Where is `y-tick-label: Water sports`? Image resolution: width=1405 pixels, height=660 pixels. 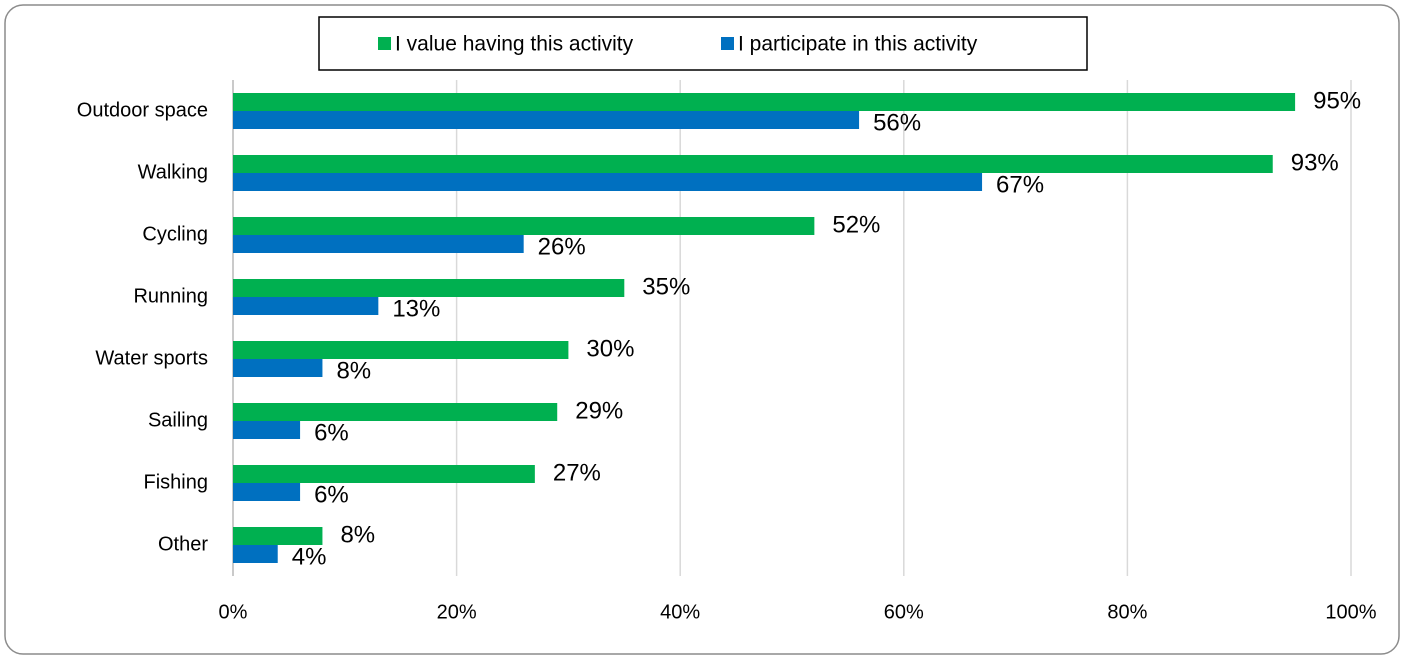 y-tick-label: Water sports is located at coordinates (151, 358).